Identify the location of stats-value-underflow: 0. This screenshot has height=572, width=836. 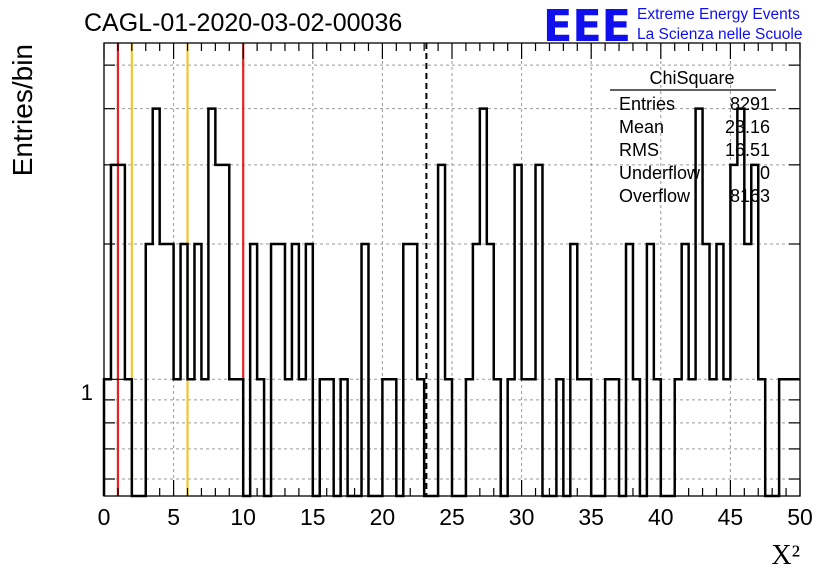
(765, 173).